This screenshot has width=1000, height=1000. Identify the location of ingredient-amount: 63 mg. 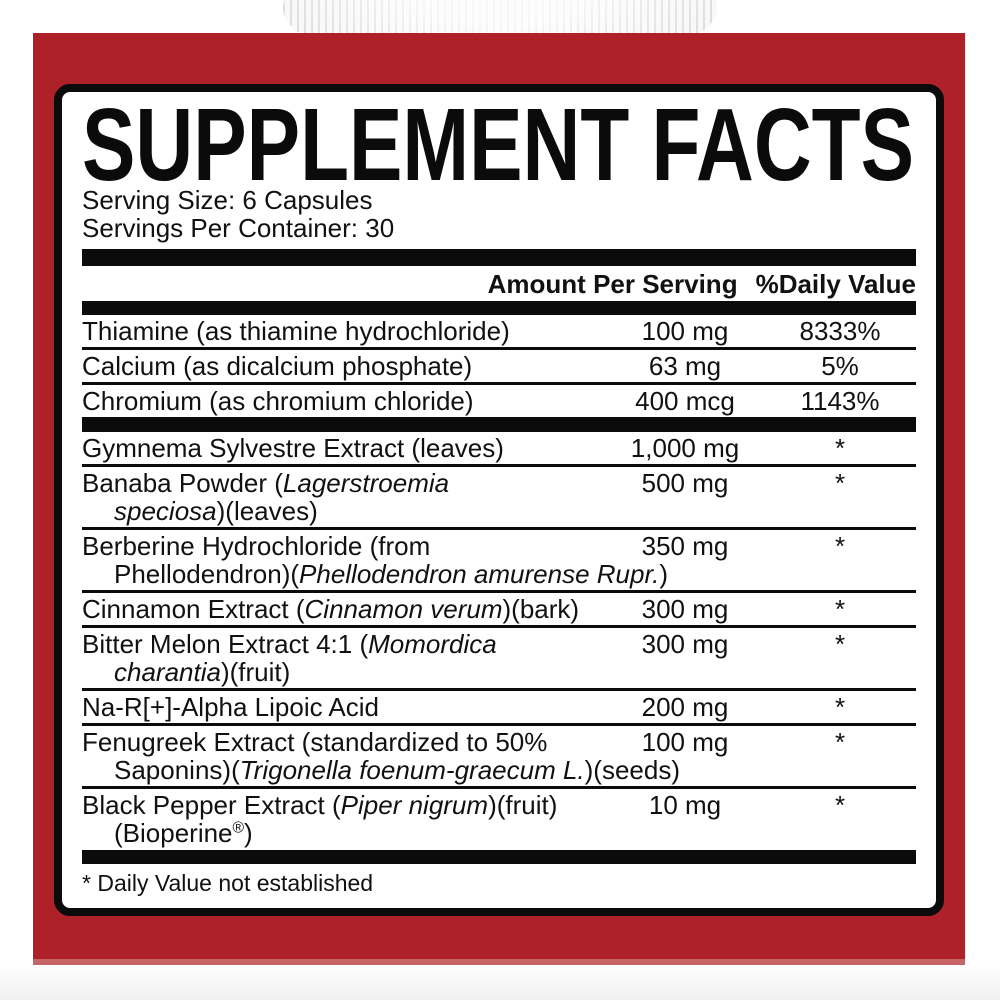
(685, 366).